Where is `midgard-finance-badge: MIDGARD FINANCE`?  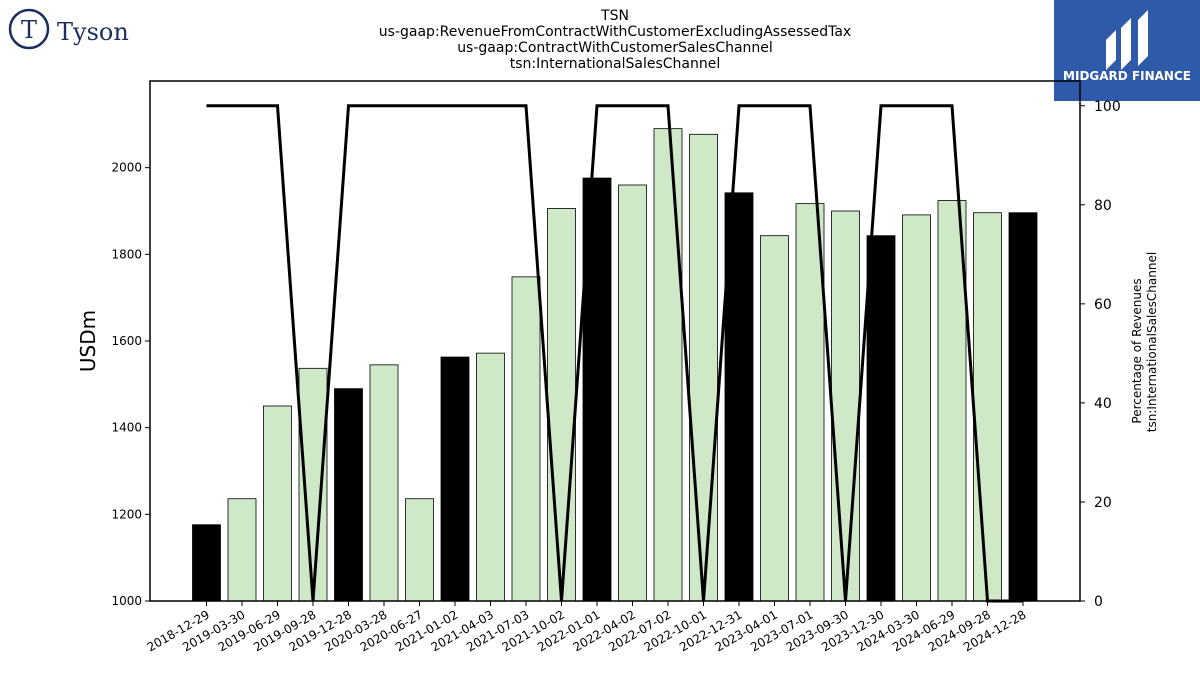
midgard-finance-badge: MIDGARD FINANCE is located at coordinates (1127, 50).